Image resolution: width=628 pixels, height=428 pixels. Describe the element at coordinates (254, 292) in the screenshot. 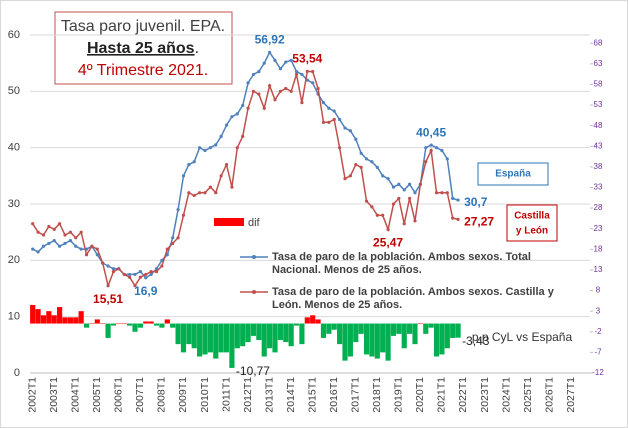

I see `legend-marker` at that location.